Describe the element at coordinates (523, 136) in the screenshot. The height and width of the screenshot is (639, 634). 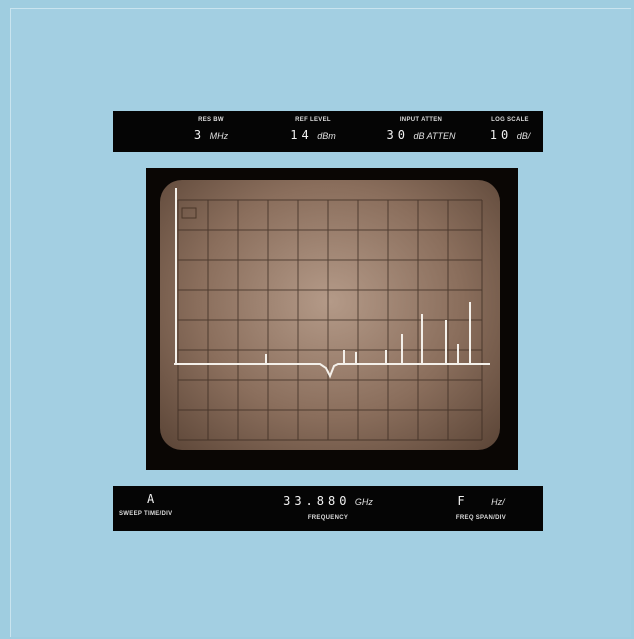
I see `log-scale-unit: dB/` at that location.